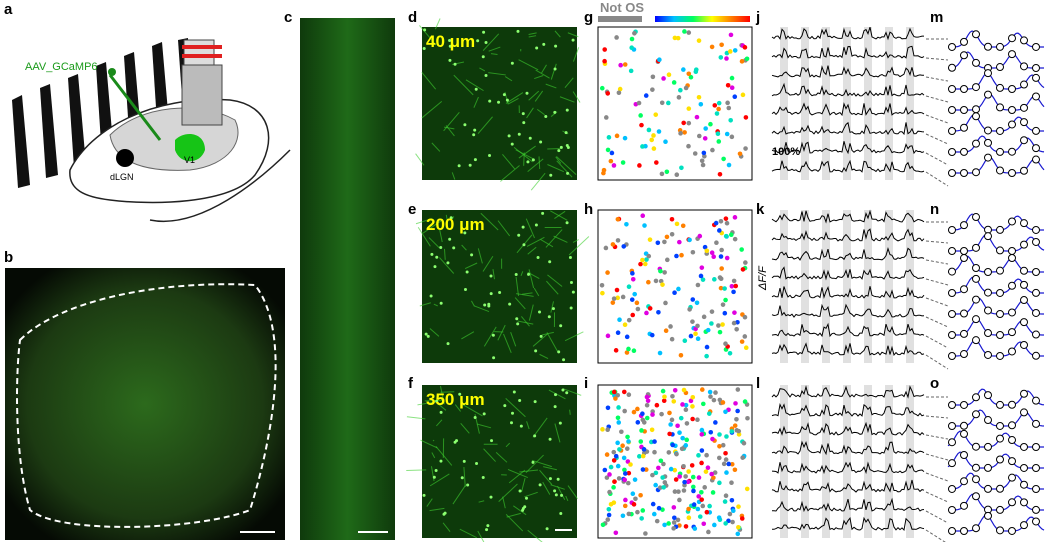 The height and width of the screenshot is (542, 1050). I want to click on stim-band, so click(805, 103).